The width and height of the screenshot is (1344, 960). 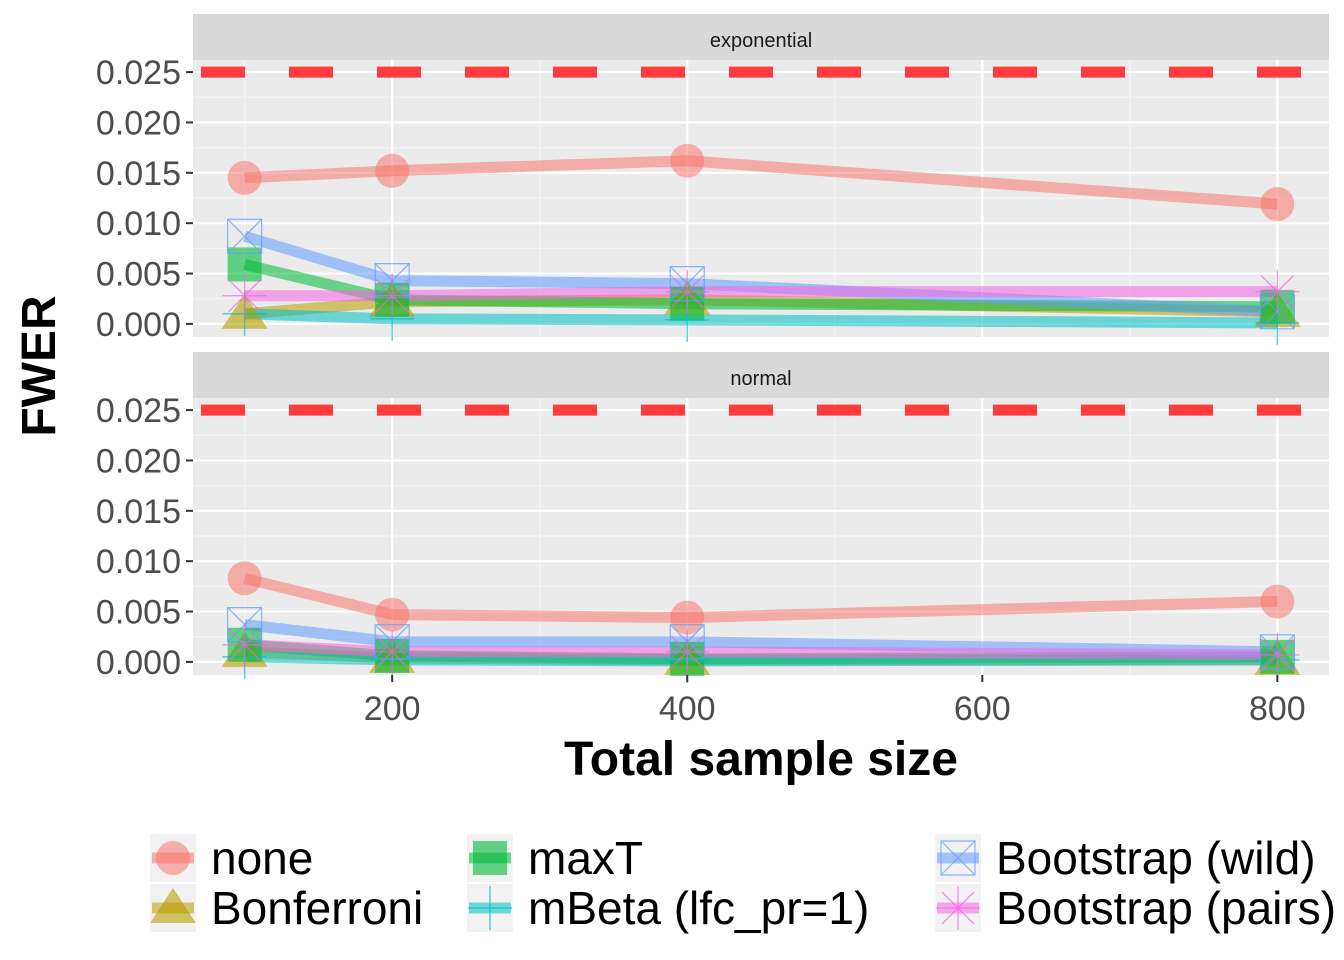 I want to click on legend-label: Bootstrap (pairs), so click(x=1166, y=908).